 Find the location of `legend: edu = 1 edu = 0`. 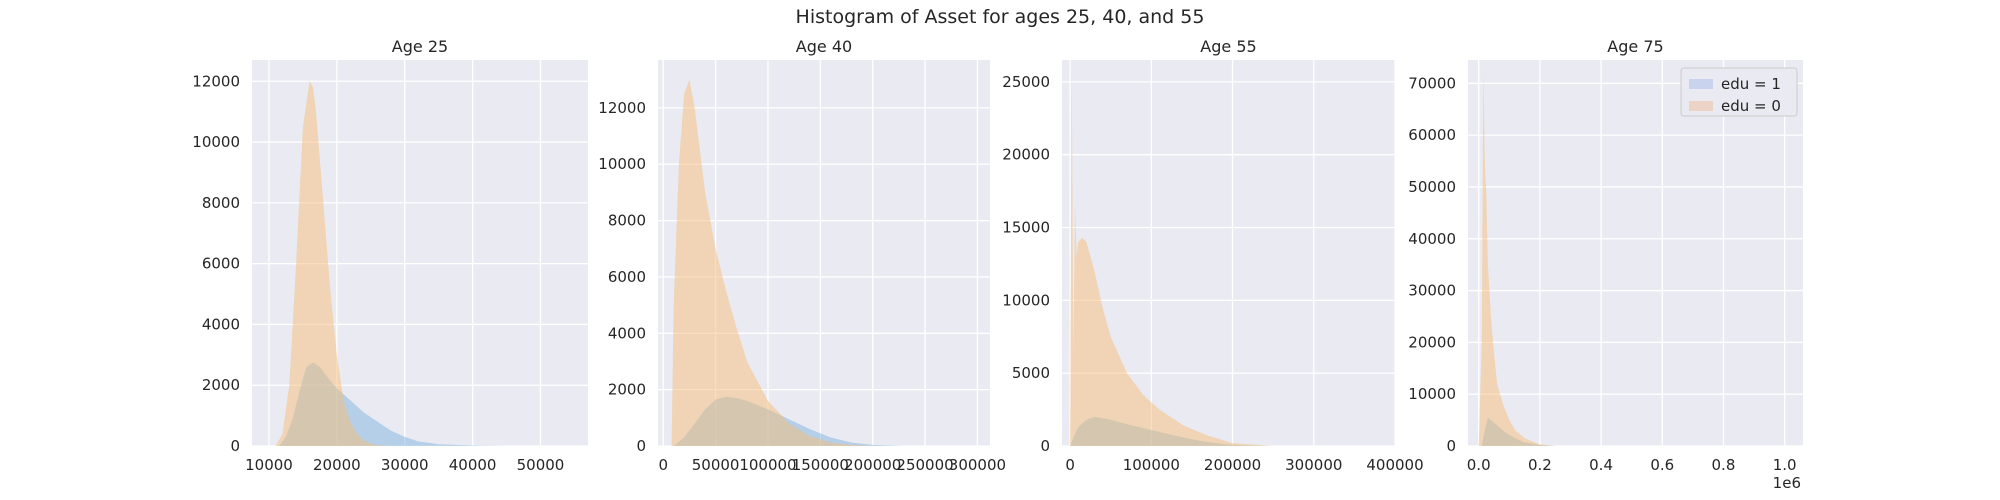

legend: edu = 1 edu = 0 is located at coordinates (1739, 92).